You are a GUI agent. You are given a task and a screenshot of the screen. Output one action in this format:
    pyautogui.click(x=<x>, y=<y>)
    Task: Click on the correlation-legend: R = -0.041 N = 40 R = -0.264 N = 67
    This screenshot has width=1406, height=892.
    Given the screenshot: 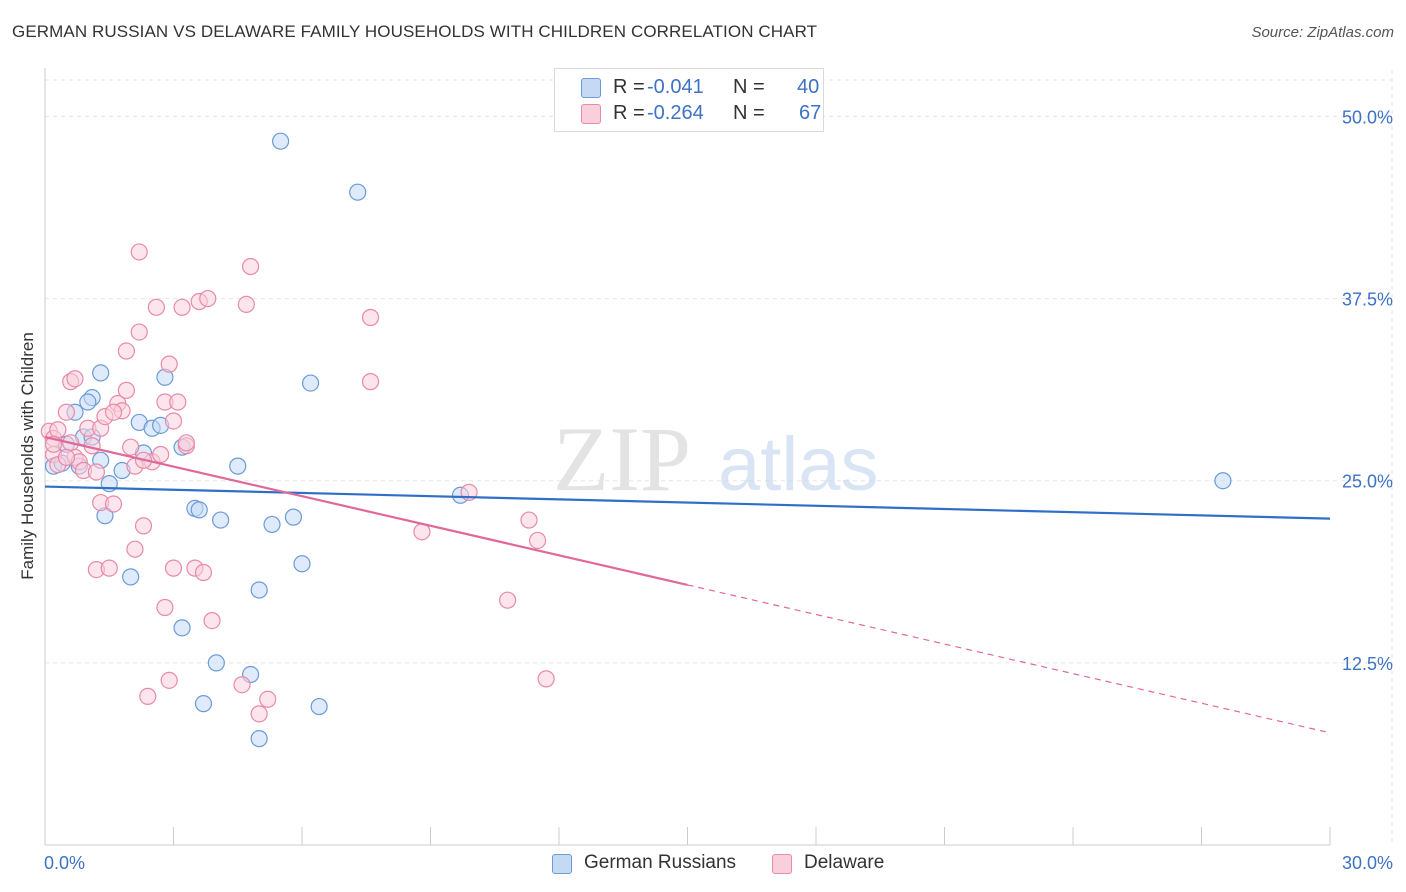 What is the action you would take?
    pyautogui.click(x=689, y=100)
    